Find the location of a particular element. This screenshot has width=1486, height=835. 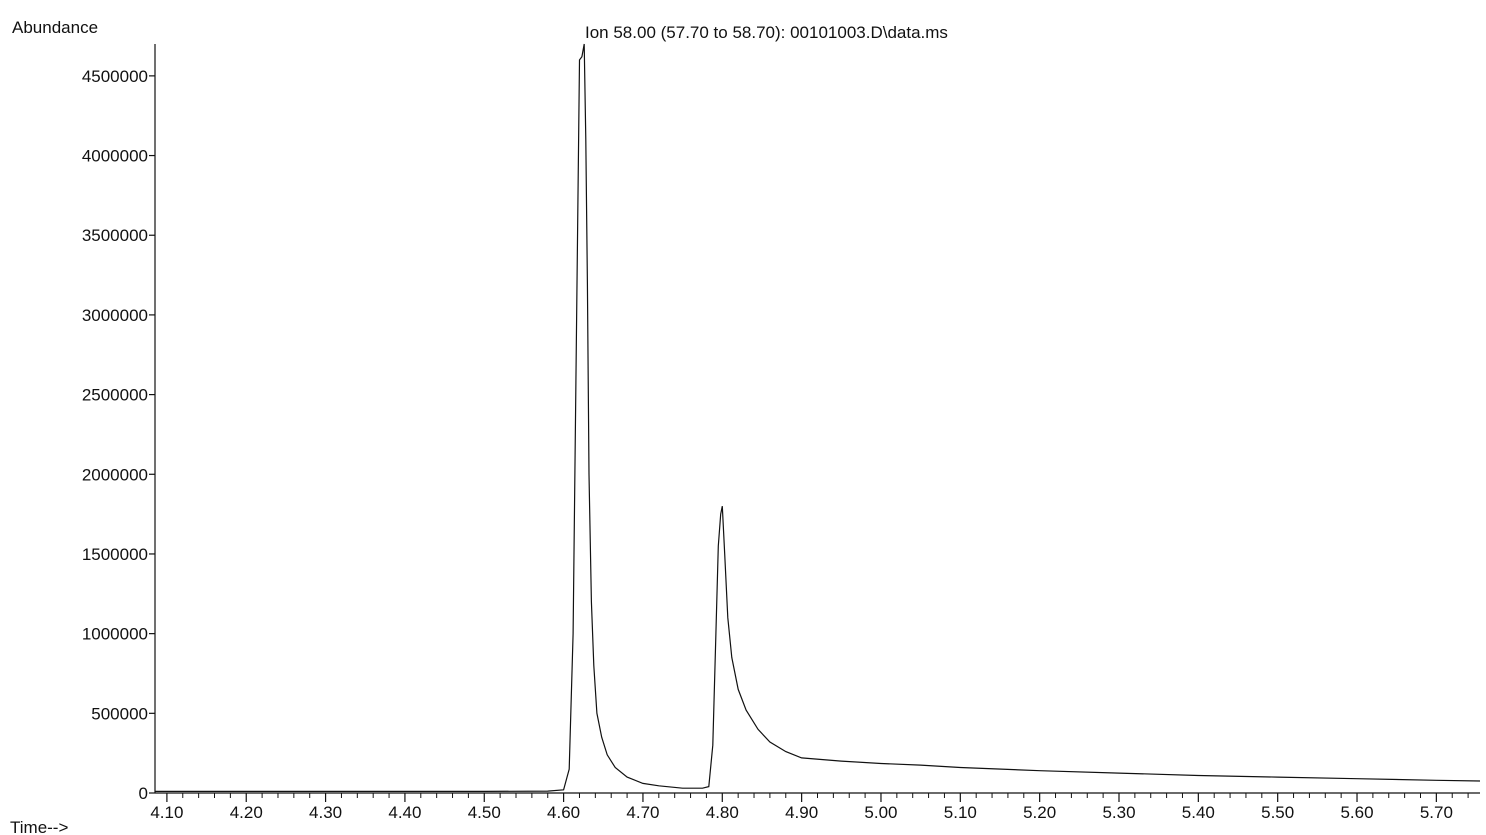

x-tick-label: 5.50 is located at coordinates (1277, 812).